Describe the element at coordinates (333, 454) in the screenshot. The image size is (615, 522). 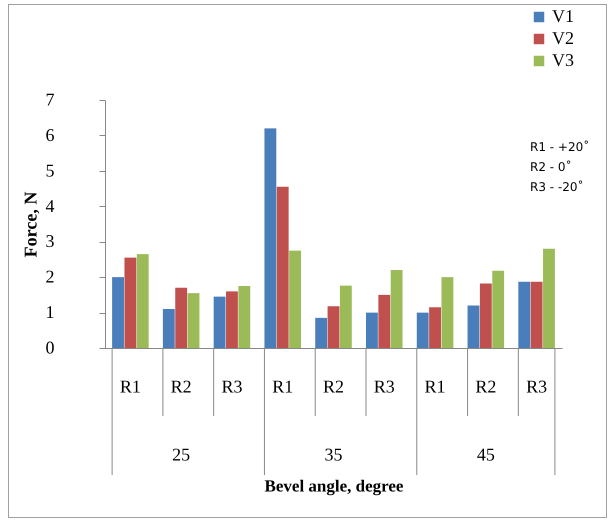
I see `text: 35` at that location.